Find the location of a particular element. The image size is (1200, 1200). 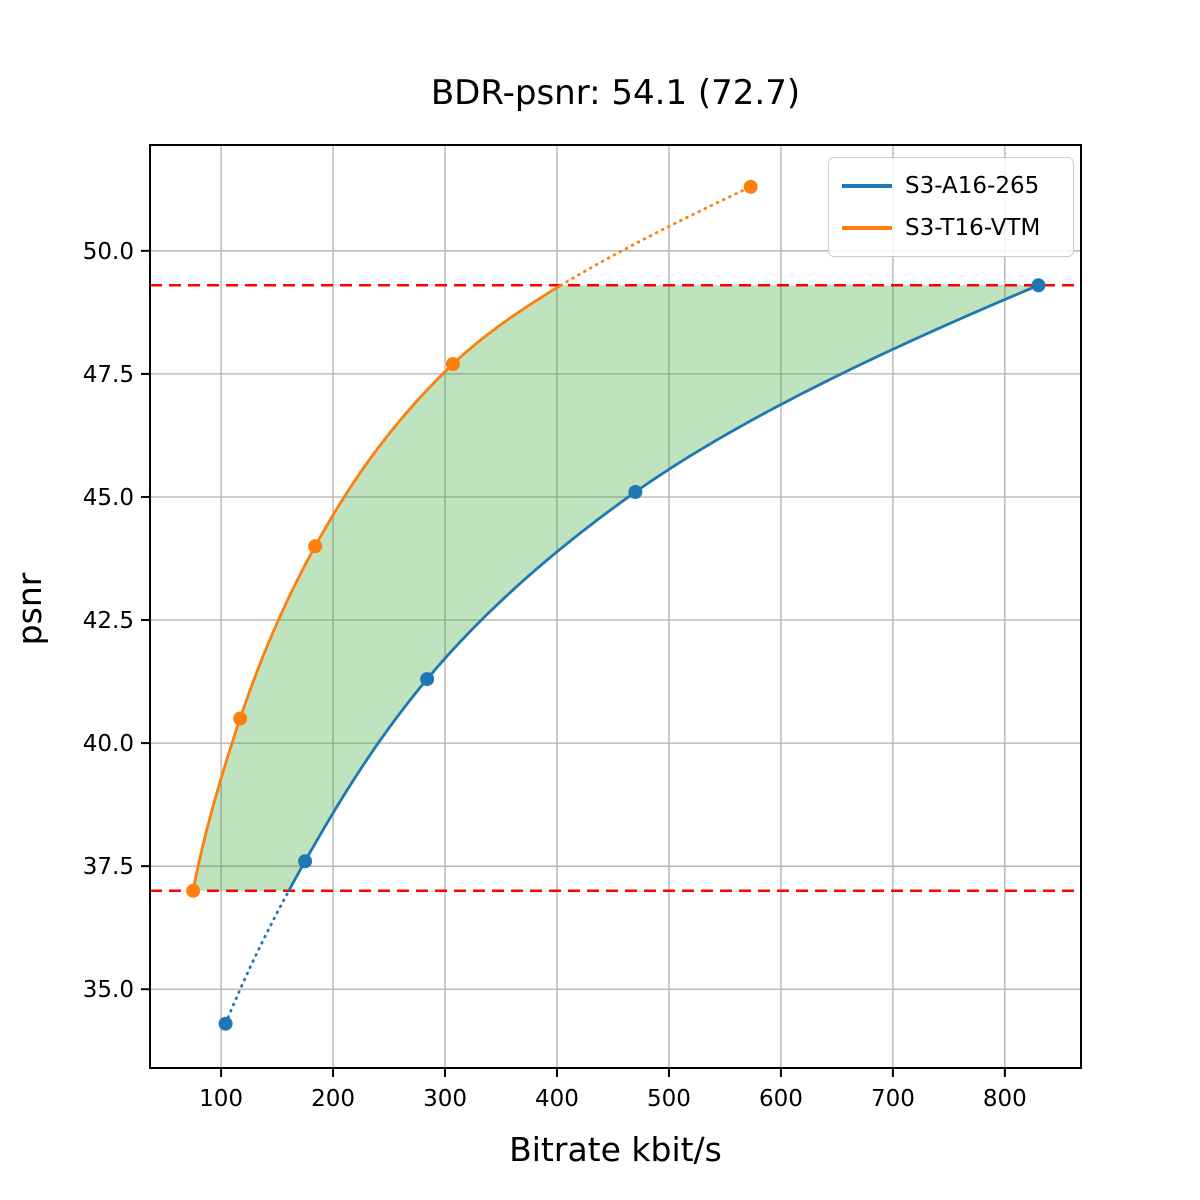

x-tick-label: 500 is located at coordinates (669, 1099).